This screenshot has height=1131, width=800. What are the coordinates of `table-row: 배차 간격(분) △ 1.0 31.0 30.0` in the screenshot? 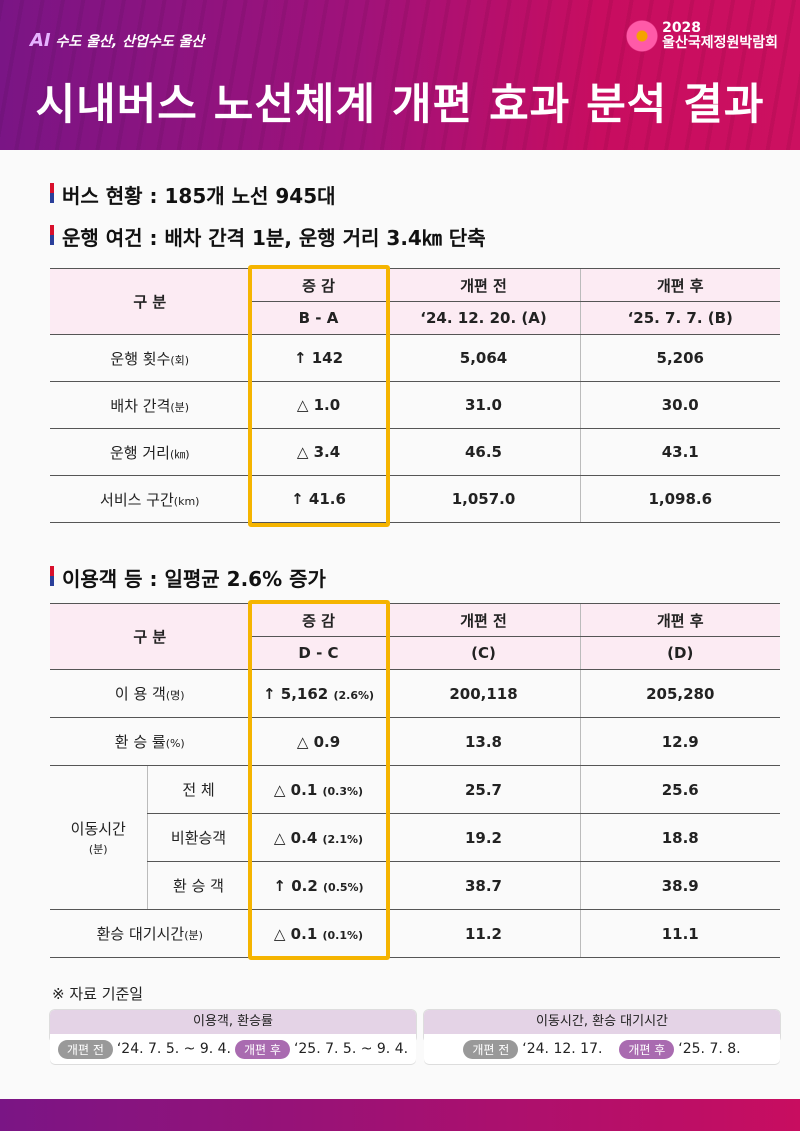 It's located at (415, 405).